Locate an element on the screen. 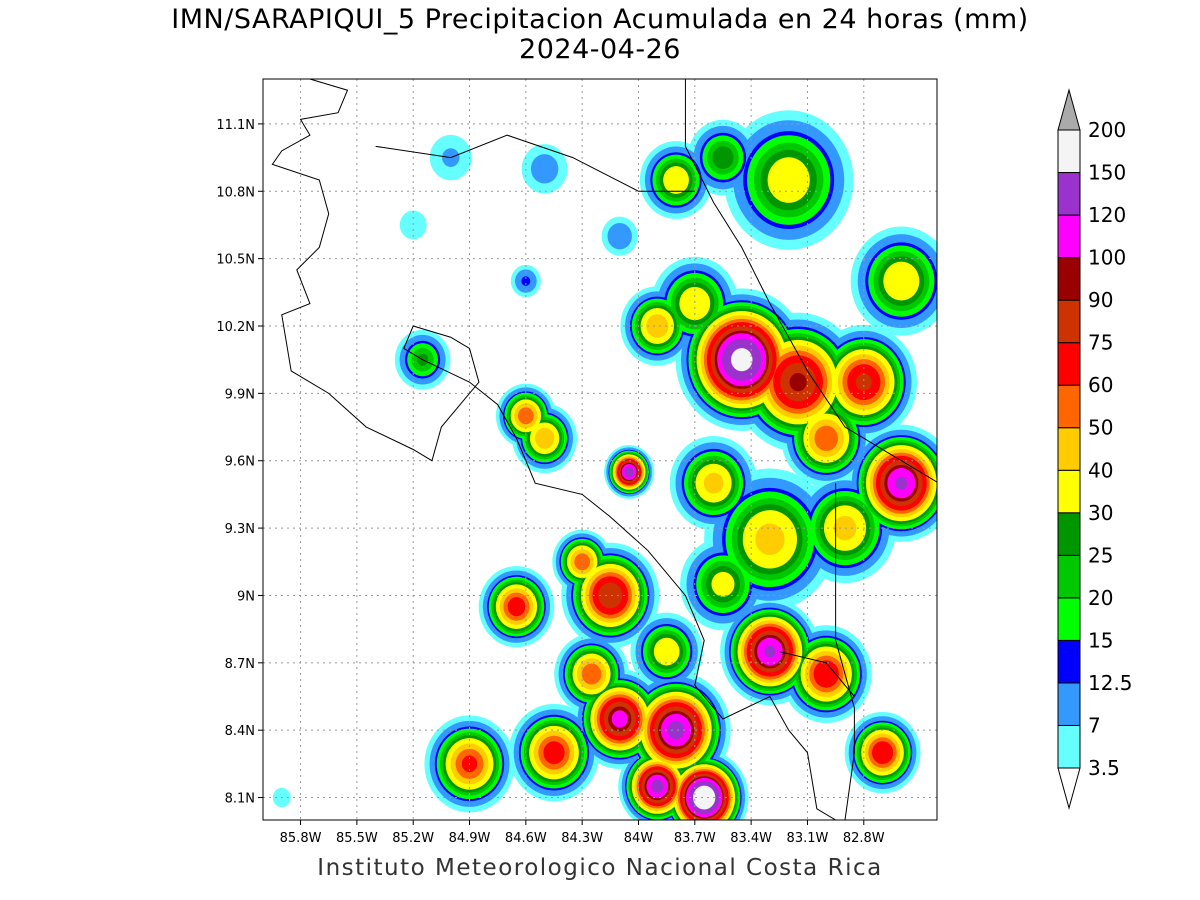 Image resolution: width=1200 pixels, height=900 pixels. lat-tick-label: 8.7N is located at coordinates (240, 664).